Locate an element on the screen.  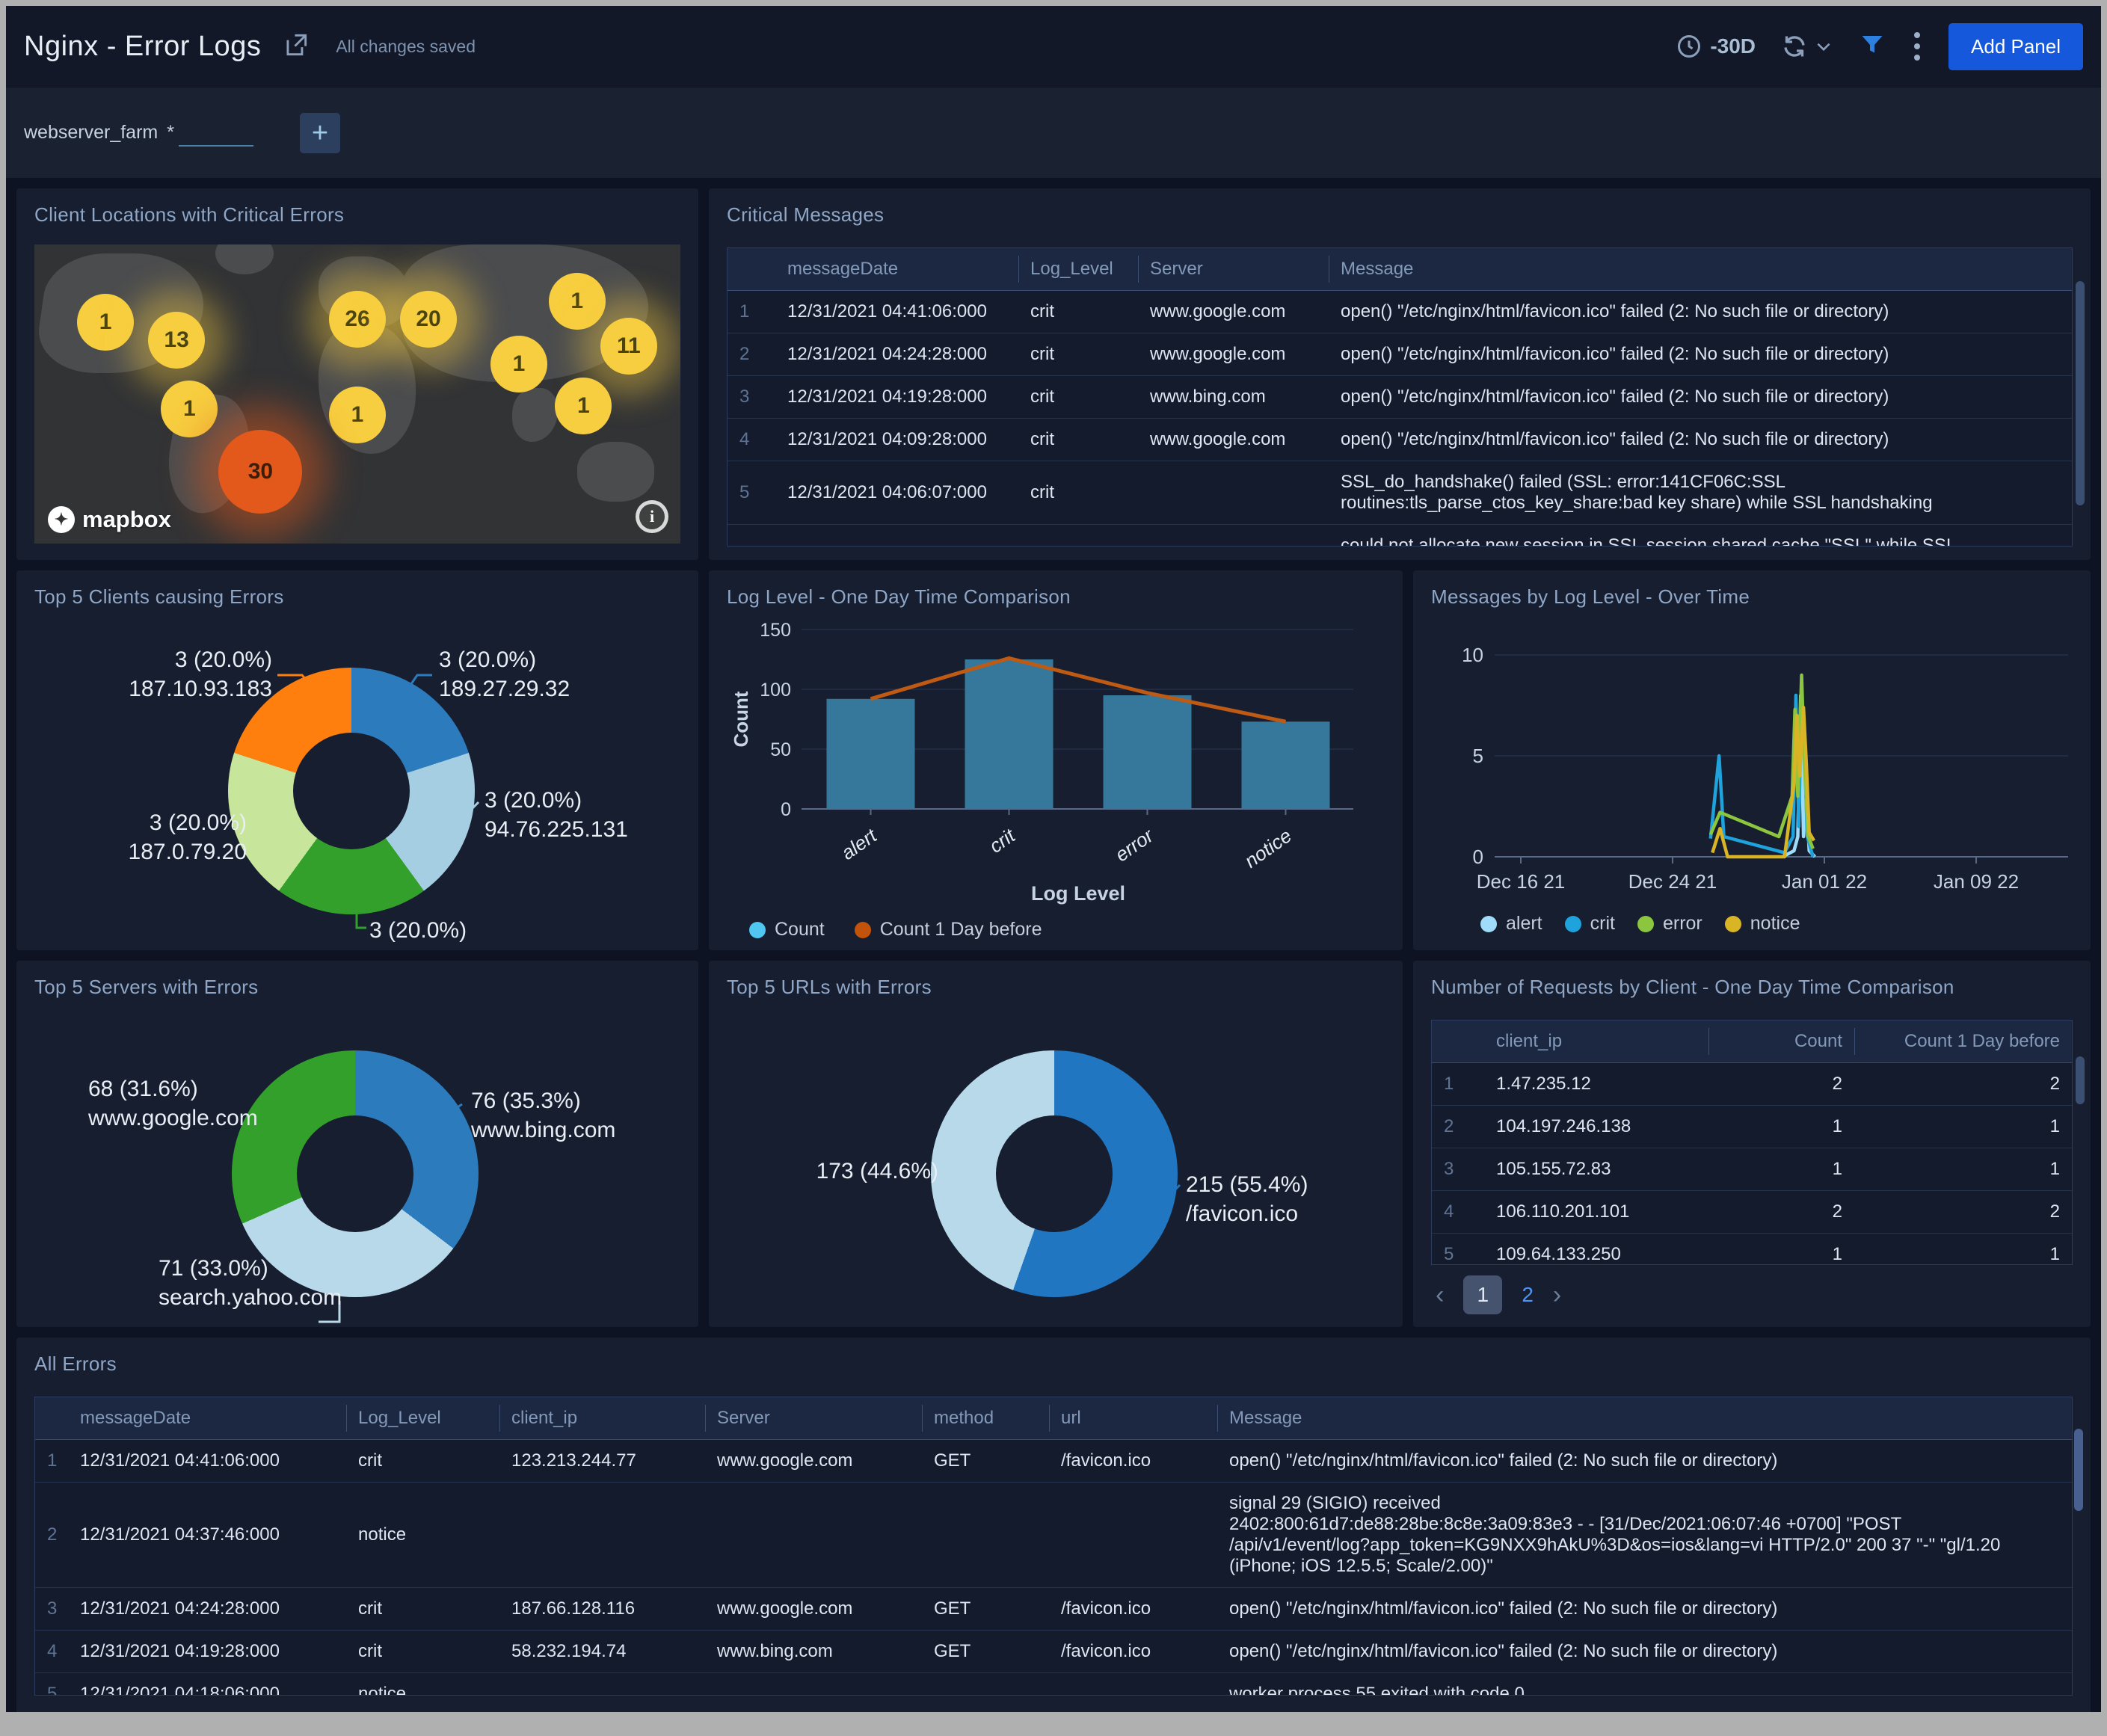
time-series-chart: 0 5 10 Dec 16 21 Dec 24 21 Jan 01 22 Jan 09 22 is located at coordinates (1760, 770).